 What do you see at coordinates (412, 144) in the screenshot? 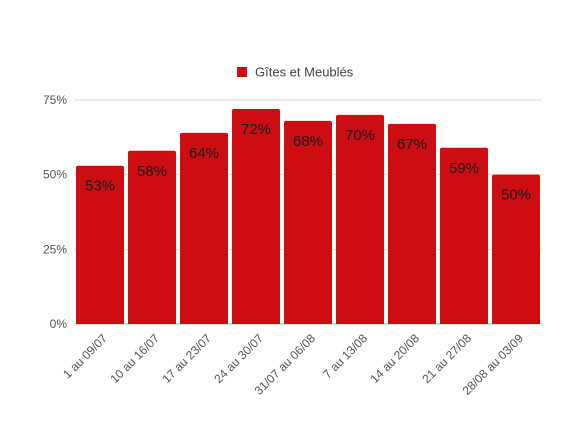
I see `data-label: 67%` at bounding box center [412, 144].